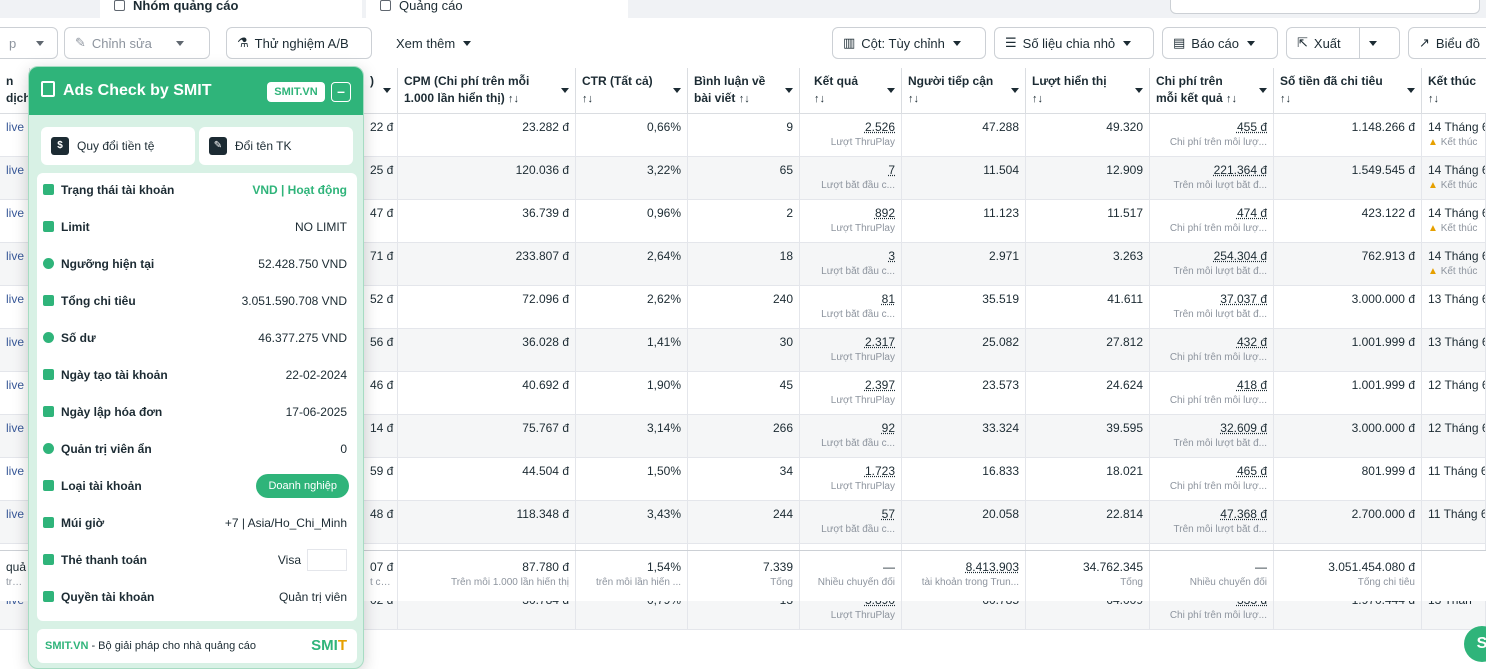  I want to click on cell-reach: 2.971, so click(964, 264).